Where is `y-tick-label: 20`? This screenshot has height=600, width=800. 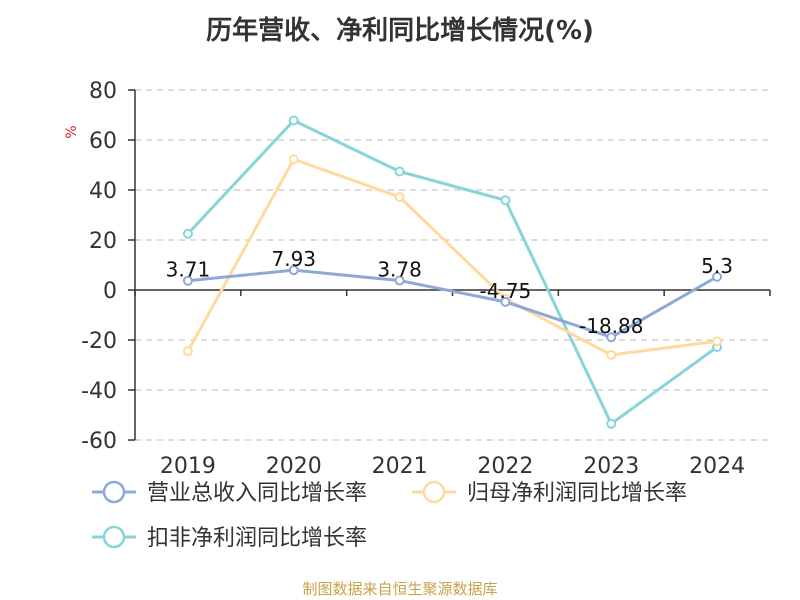 y-tick-label: 20 is located at coordinates (103, 241).